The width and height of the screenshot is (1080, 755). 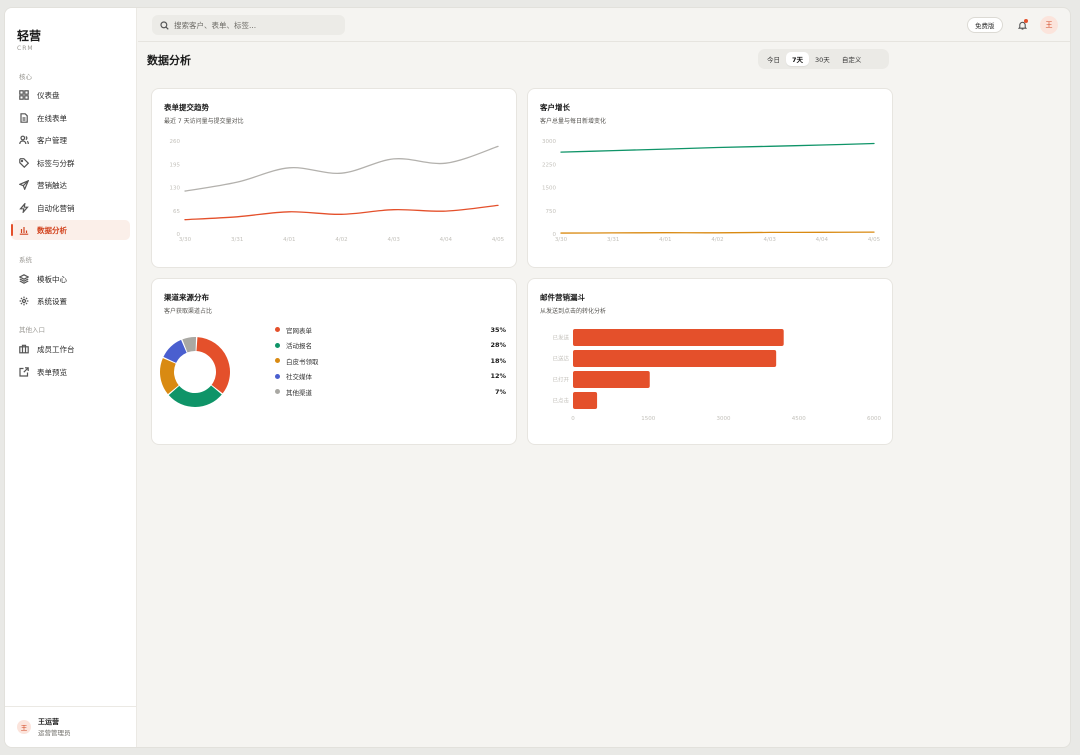 I want to click on x-tick-label: 4/03, so click(x=769, y=240).